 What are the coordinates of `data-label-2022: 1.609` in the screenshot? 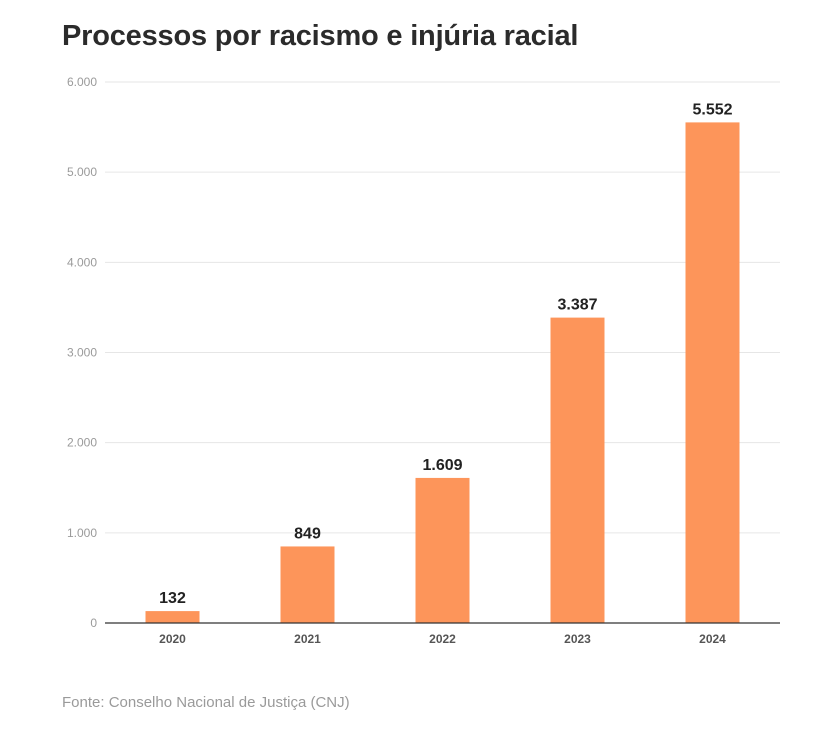 It's located at (442, 465).